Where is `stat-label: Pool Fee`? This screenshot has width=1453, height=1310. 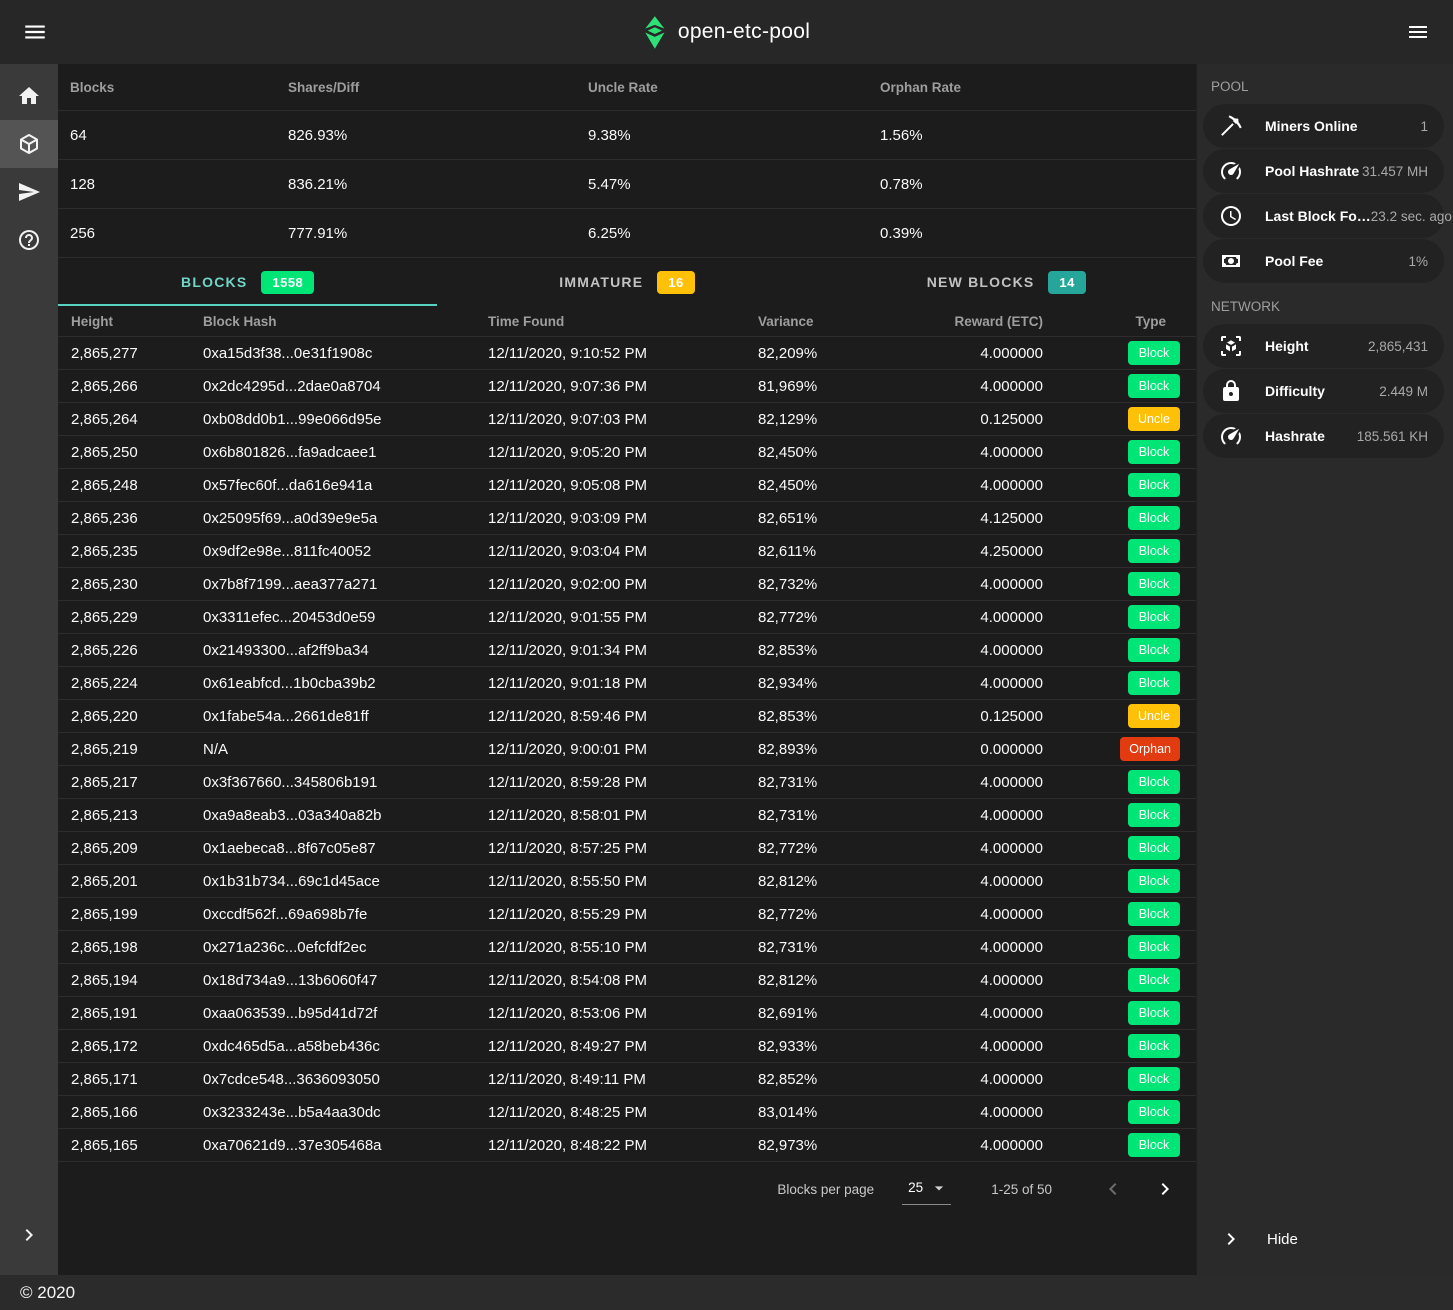 stat-label: Pool Fee is located at coordinates (1294, 261).